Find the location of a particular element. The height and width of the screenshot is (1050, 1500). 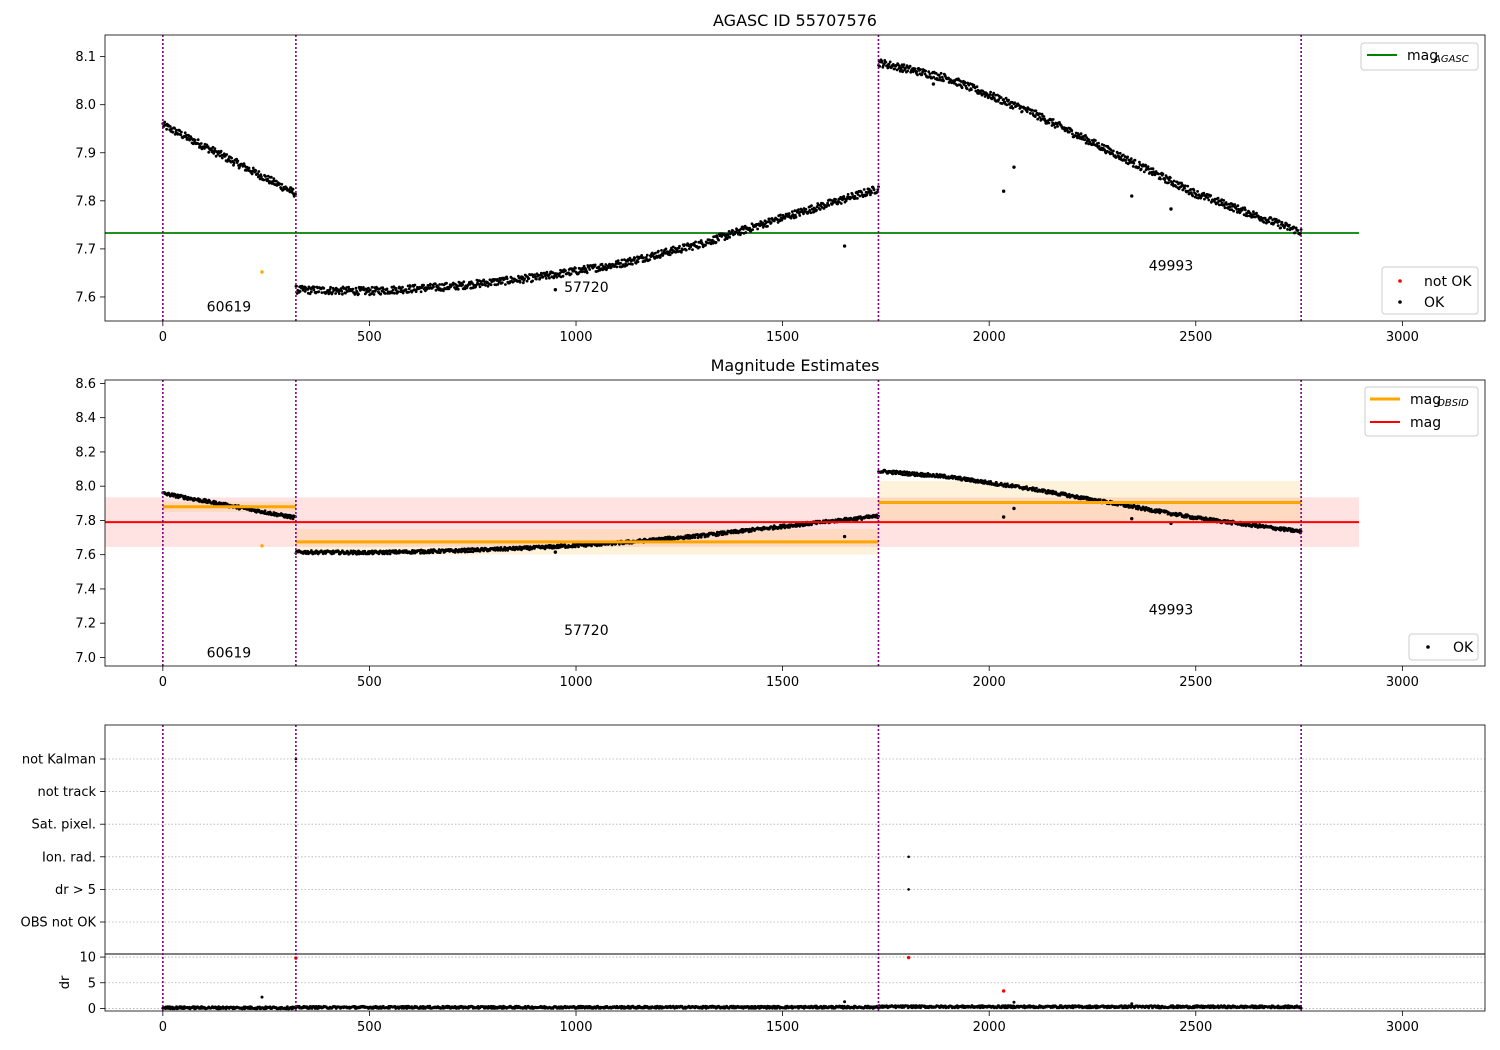

x-tick-label: 2500 is located at coordinates (1195, 682).